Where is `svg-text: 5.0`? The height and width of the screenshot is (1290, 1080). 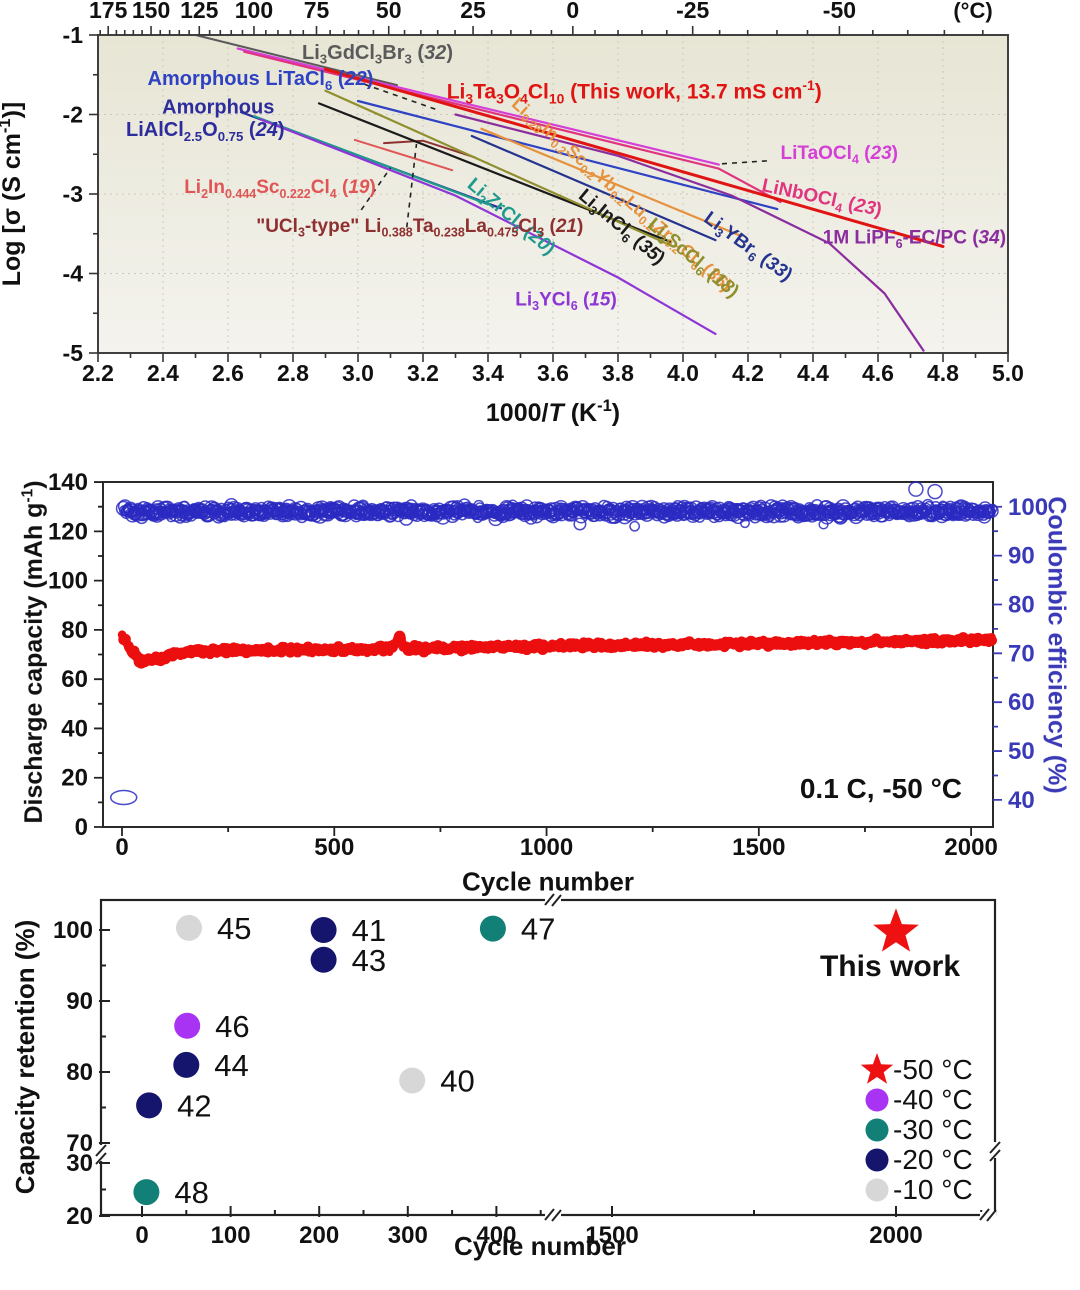
svg-text: 5.0 is located at coordinates (1008, 373).